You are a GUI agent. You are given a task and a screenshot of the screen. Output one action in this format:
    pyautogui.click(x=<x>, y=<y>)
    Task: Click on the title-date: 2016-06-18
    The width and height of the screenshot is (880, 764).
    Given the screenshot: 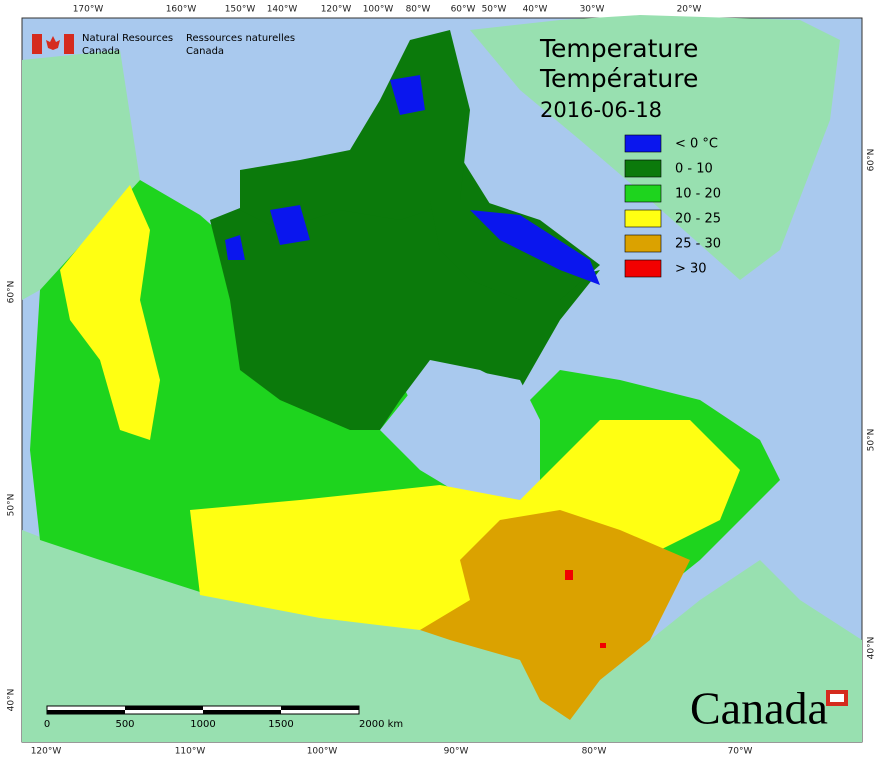 What is the action you would take?
    pyautogui.click(x=601, y=110)
    